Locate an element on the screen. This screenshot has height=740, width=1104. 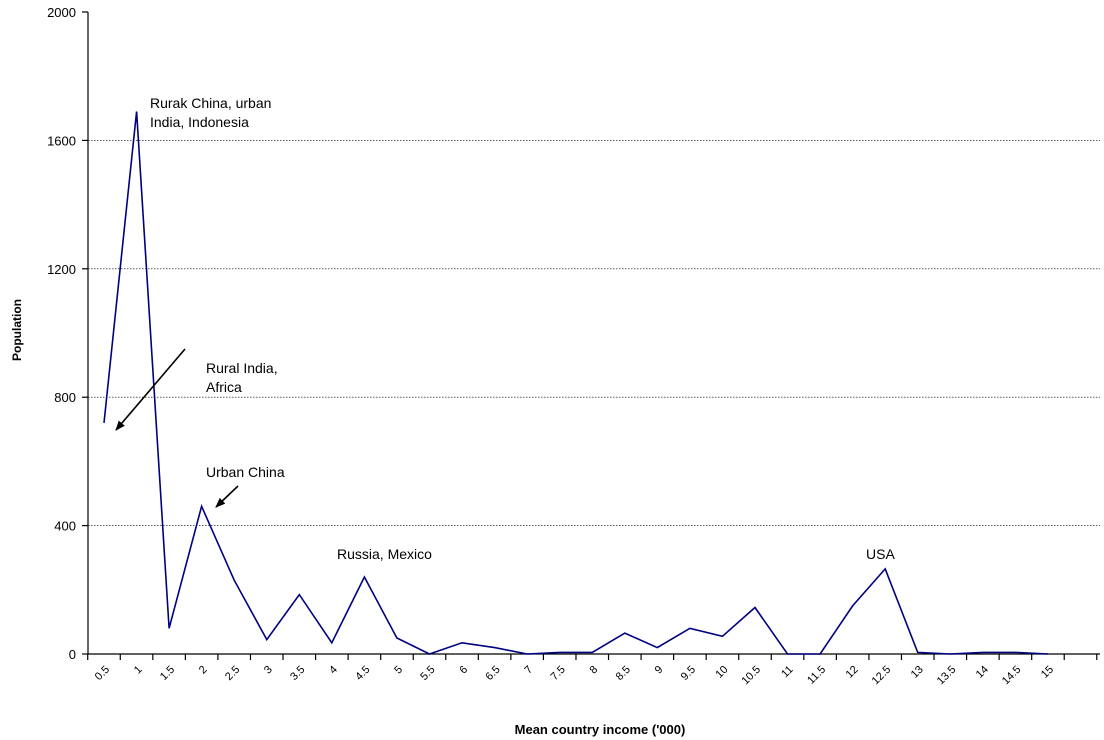
annotation-label: Urban China is located at coordinates (245, 472).